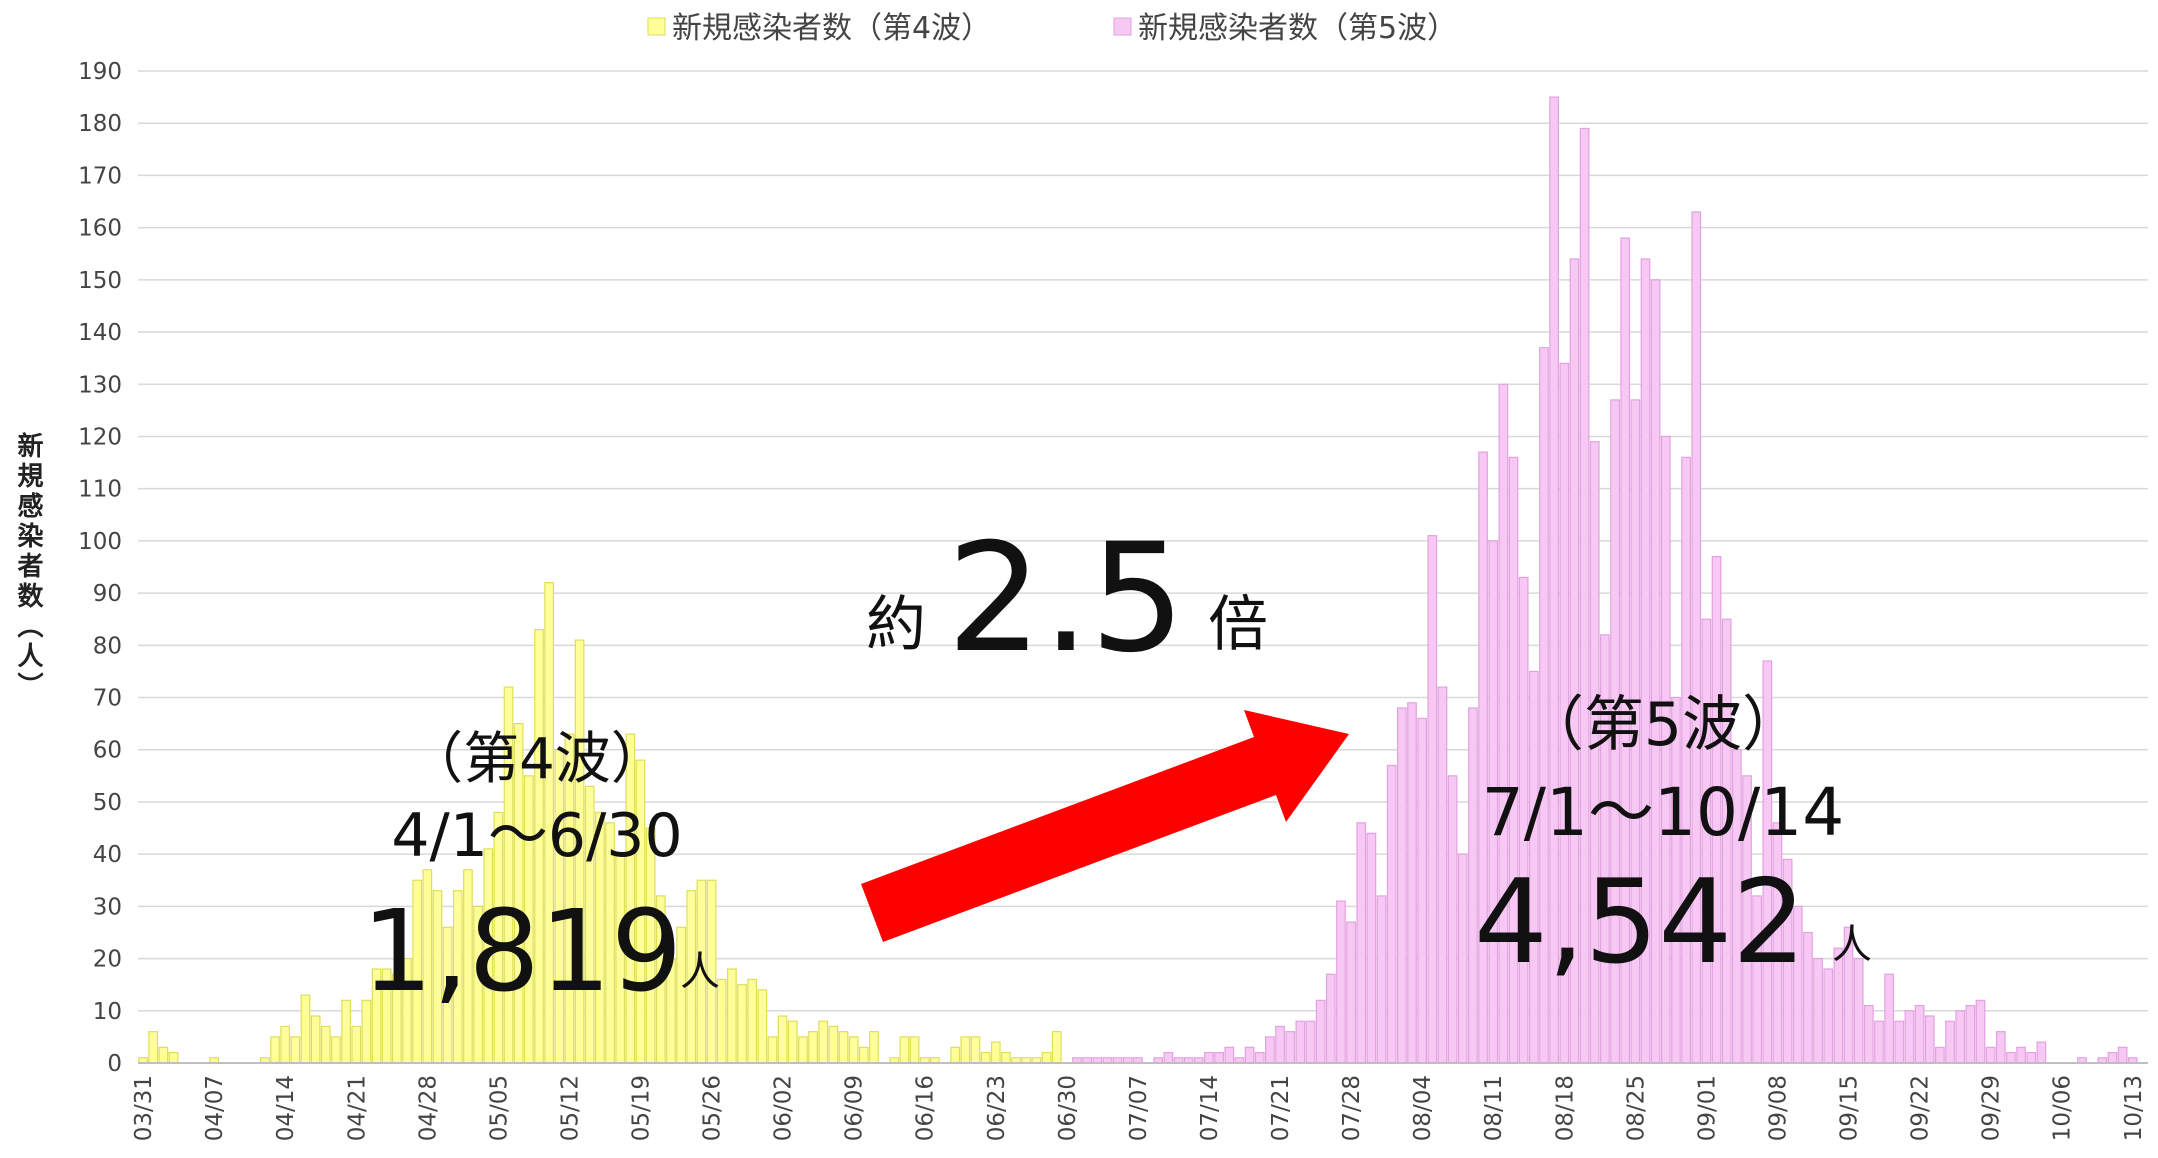  What do you see at coordinates (1052, 28) in the screenshot?
I see `legend: 新規感染者数（第4波） 新規感染者数（第5波）` at bounding box center [1052, 28].